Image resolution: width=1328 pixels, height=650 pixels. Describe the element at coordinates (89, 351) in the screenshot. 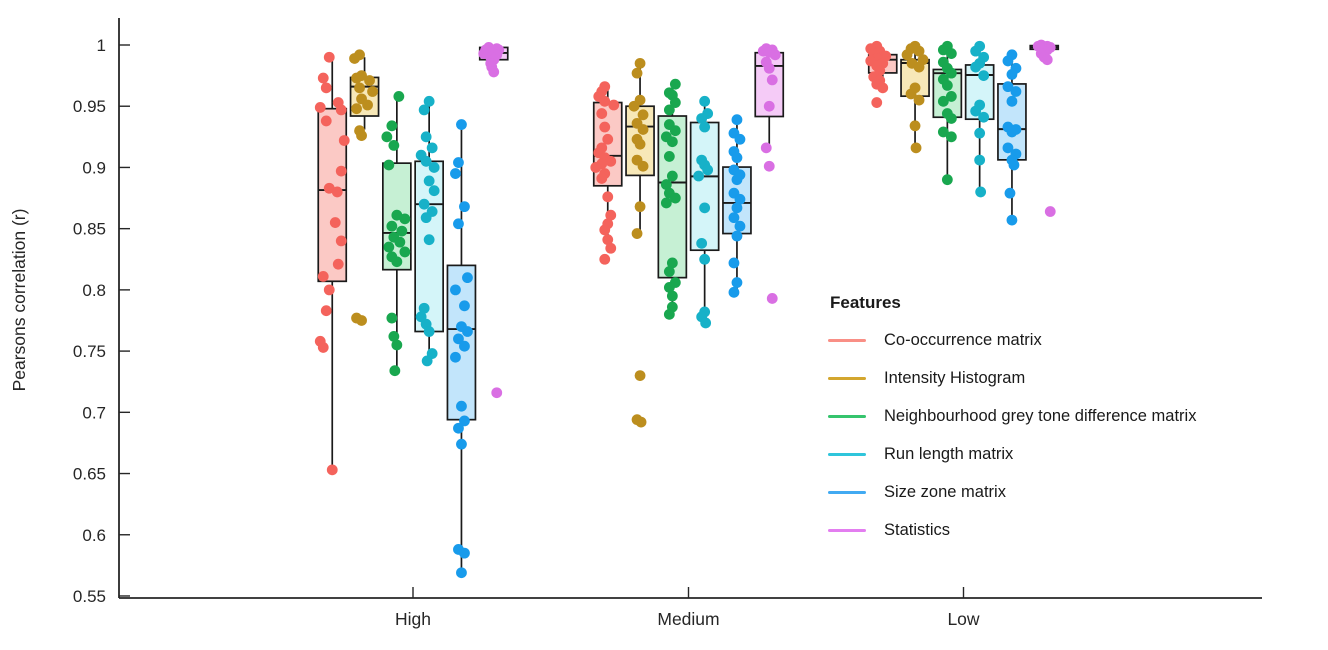

I see `y-tick-label: 0.75` at that location.